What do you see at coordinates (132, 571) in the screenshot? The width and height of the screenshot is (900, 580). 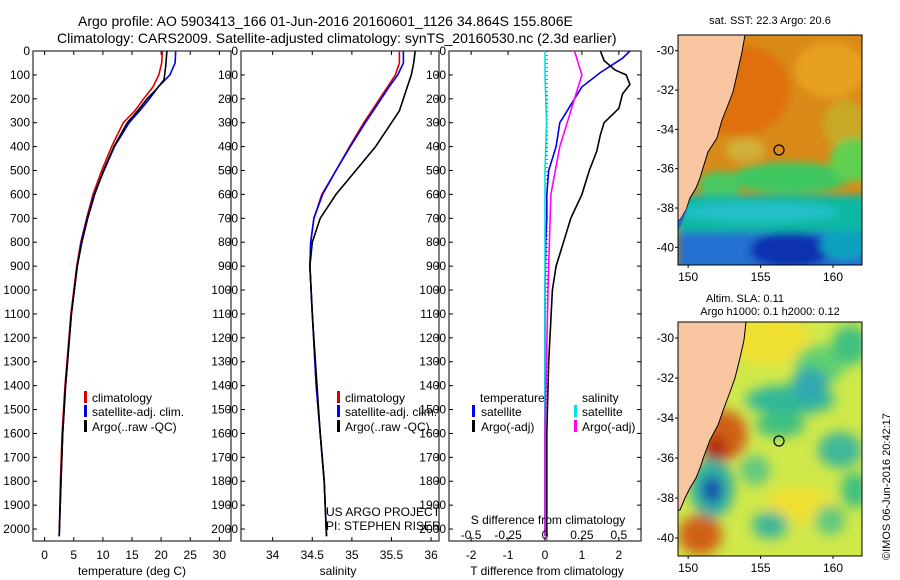 I see `temperature-xlabel: temperature (deg C)` at bounding box center [132, 571].